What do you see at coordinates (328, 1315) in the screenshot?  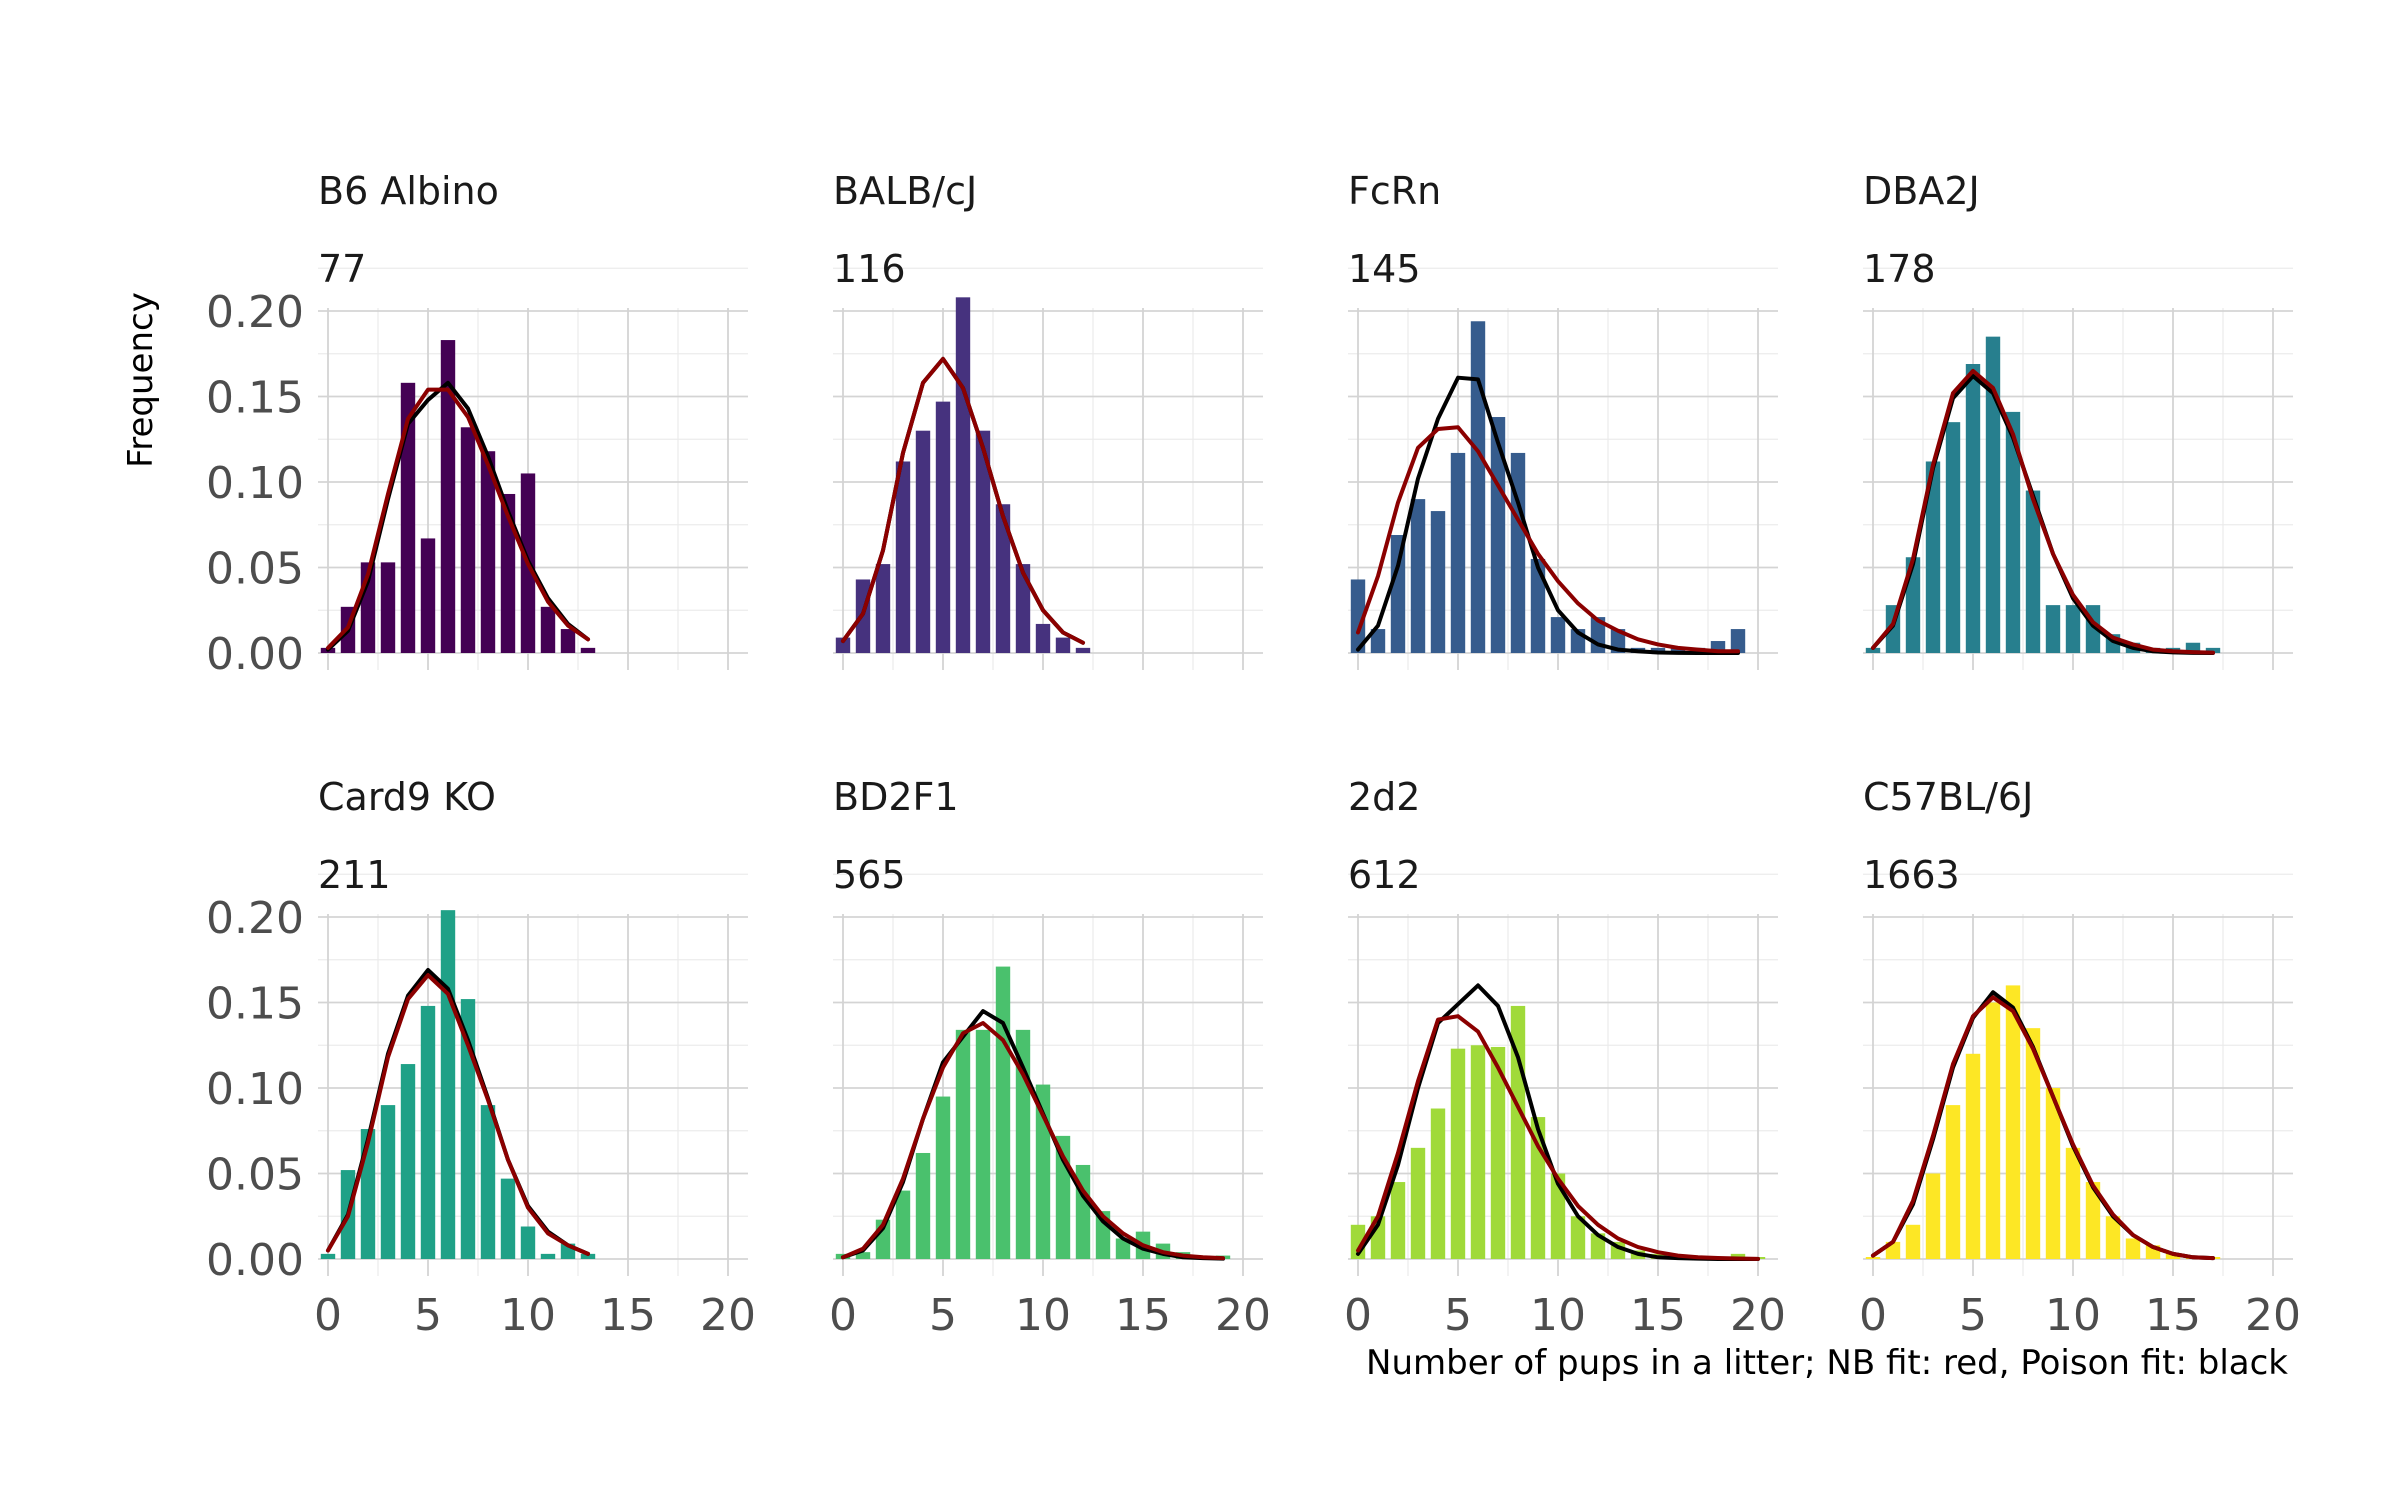 I see `x-tick-label: 0` at bounding box center [328, 1315].